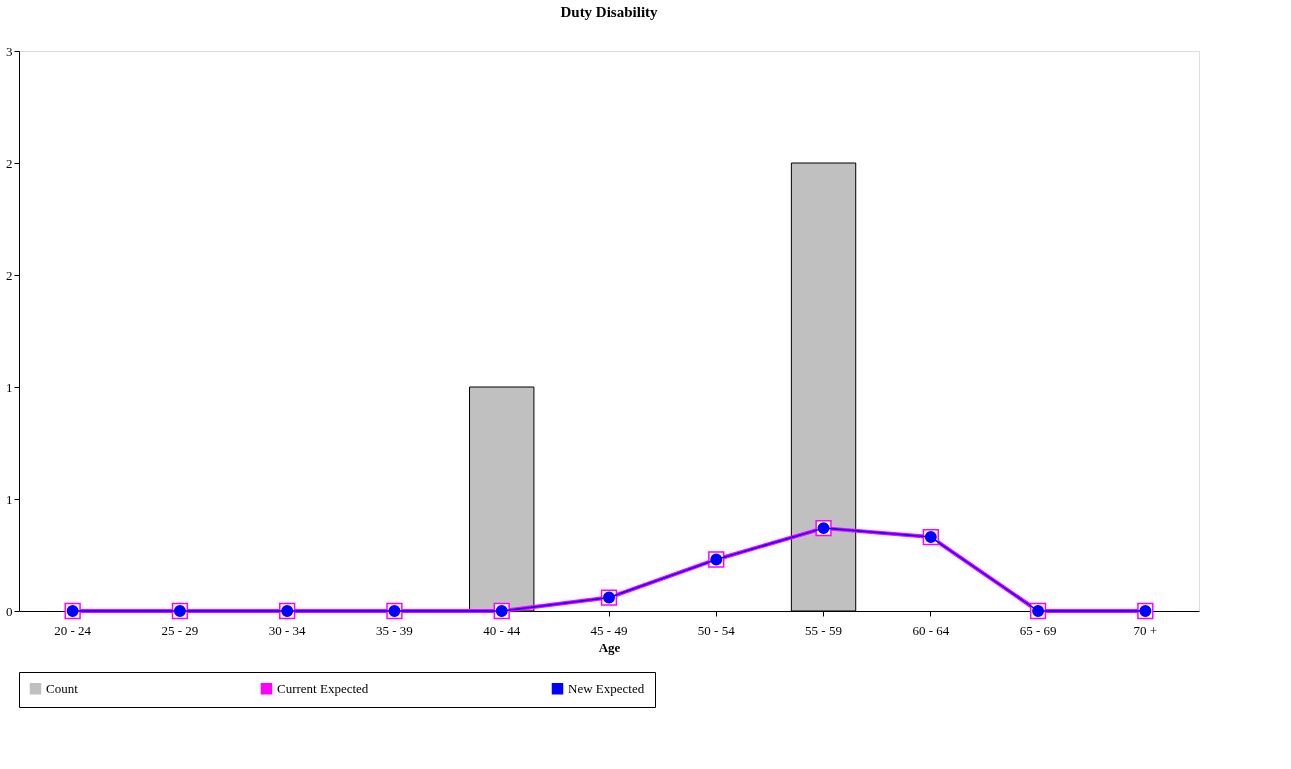 The height and width of the screenshot is (769, 1291). What do you see at coordinates (9, 51) in the screenshot?
I see `y-tick-label: 3` at bounding box center [9, 51].